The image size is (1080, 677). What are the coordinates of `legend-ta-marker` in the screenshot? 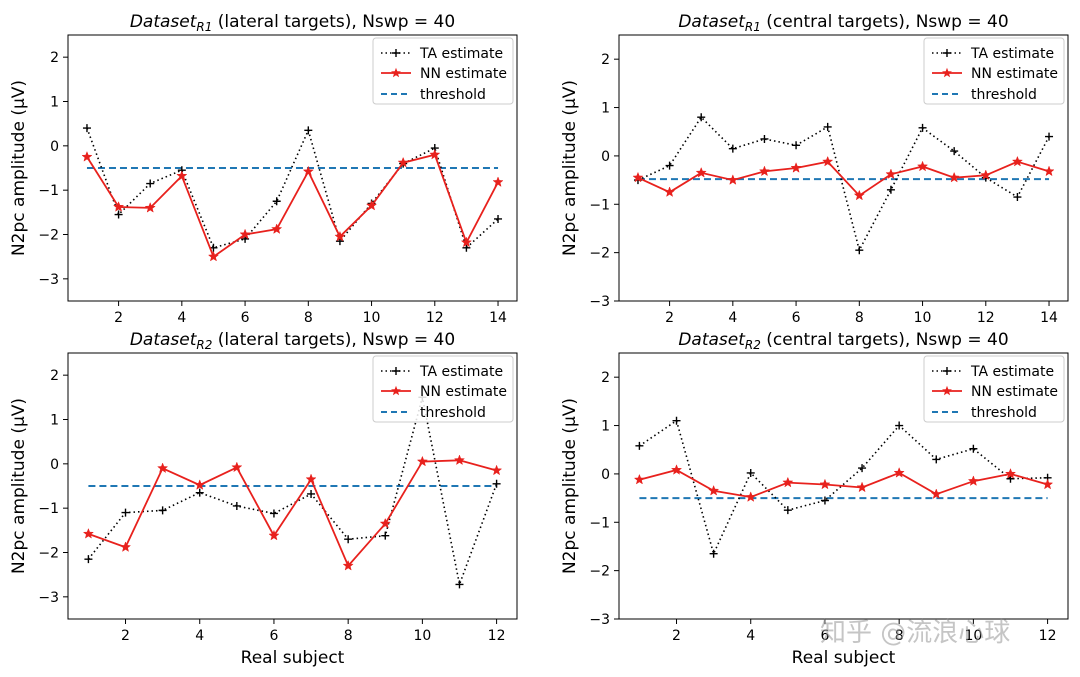 It's located at (396, 53).